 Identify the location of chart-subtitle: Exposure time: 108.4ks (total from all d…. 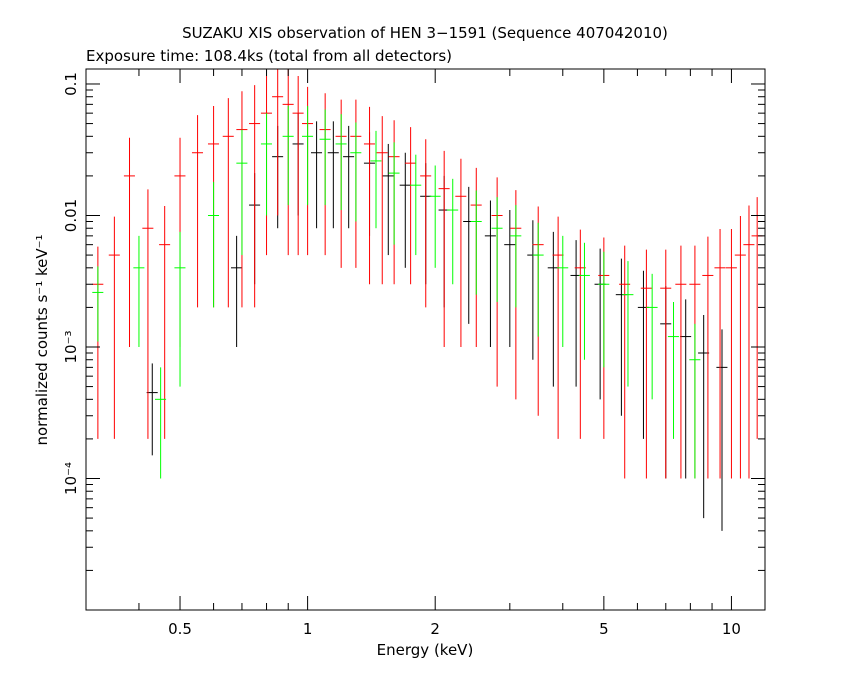
(269, 56).